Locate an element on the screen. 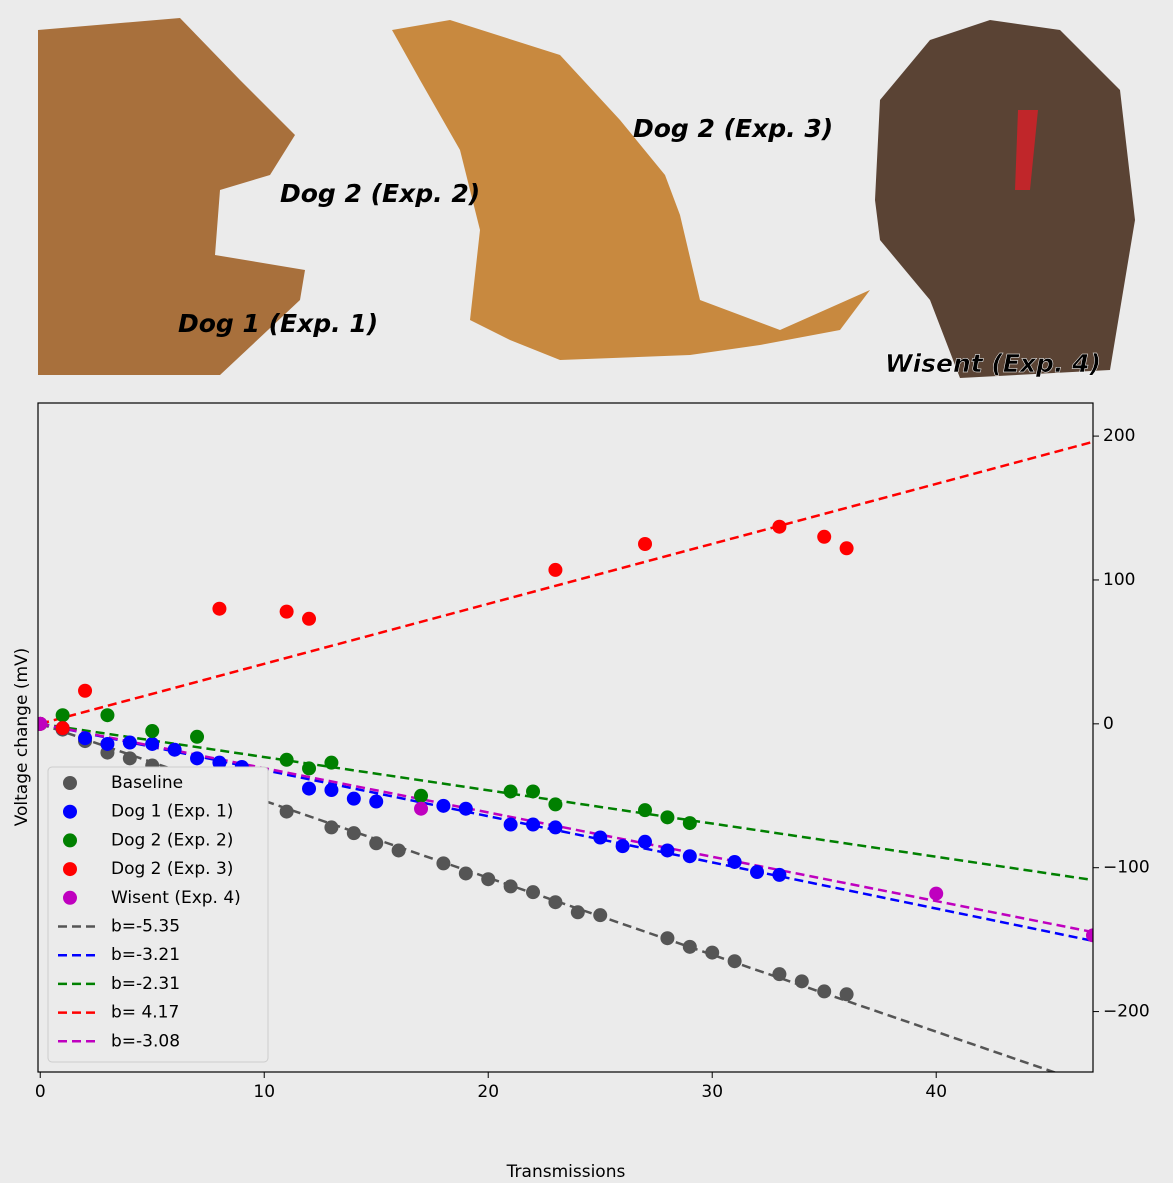 The image size is (1173, 1183). y-axis-label: Voltage change (mV) is located at coordinates (22, 737).